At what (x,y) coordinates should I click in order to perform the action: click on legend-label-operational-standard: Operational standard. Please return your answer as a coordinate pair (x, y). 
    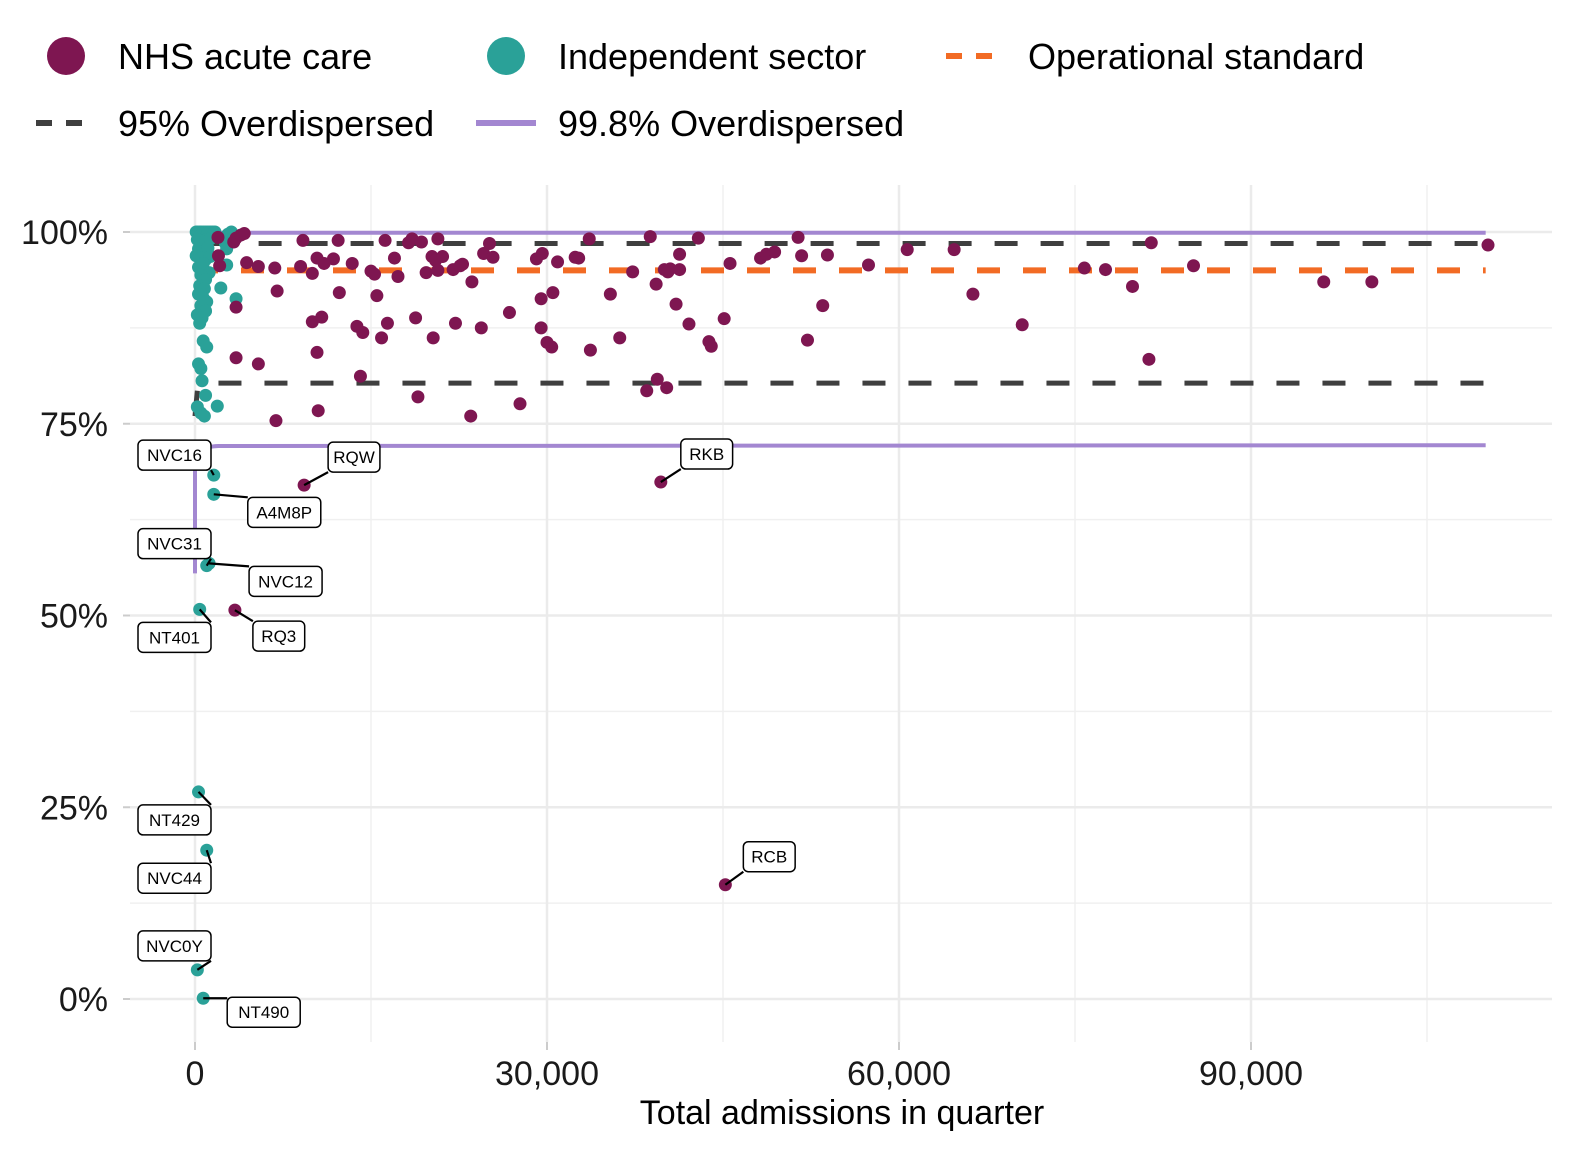
    Looking at the image, I should click on (1196, 56).